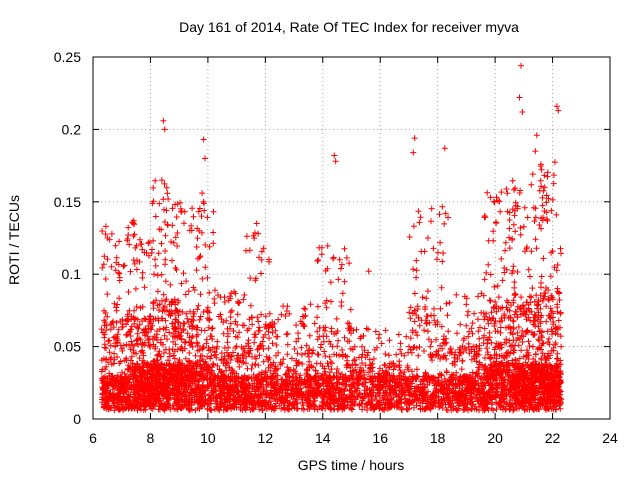 This screenshot has width=640, height=480. What do you see at coordinates (77, 419) in the screenshot?
I see `y-tick-label: 0` at bounding box center [77, 419].